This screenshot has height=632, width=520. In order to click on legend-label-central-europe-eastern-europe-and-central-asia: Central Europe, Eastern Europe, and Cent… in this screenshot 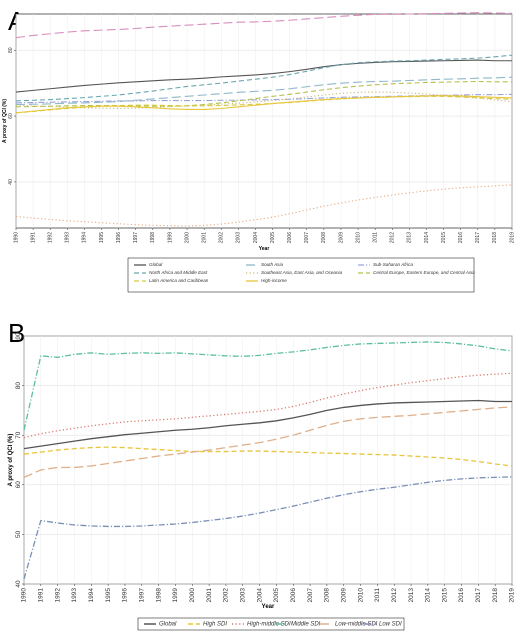, I will do `click(424, 272)`.